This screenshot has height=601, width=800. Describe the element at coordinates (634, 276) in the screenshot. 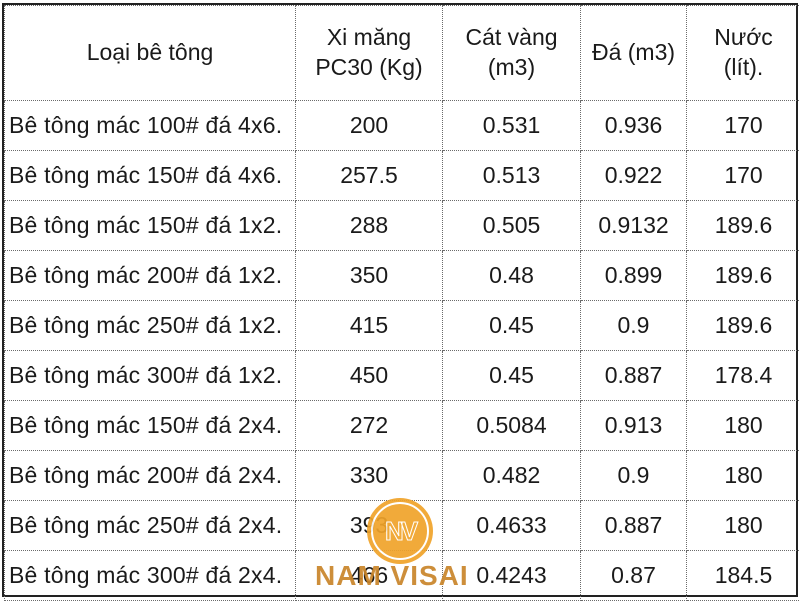

I see `cell-stone: 0.899` at that location.